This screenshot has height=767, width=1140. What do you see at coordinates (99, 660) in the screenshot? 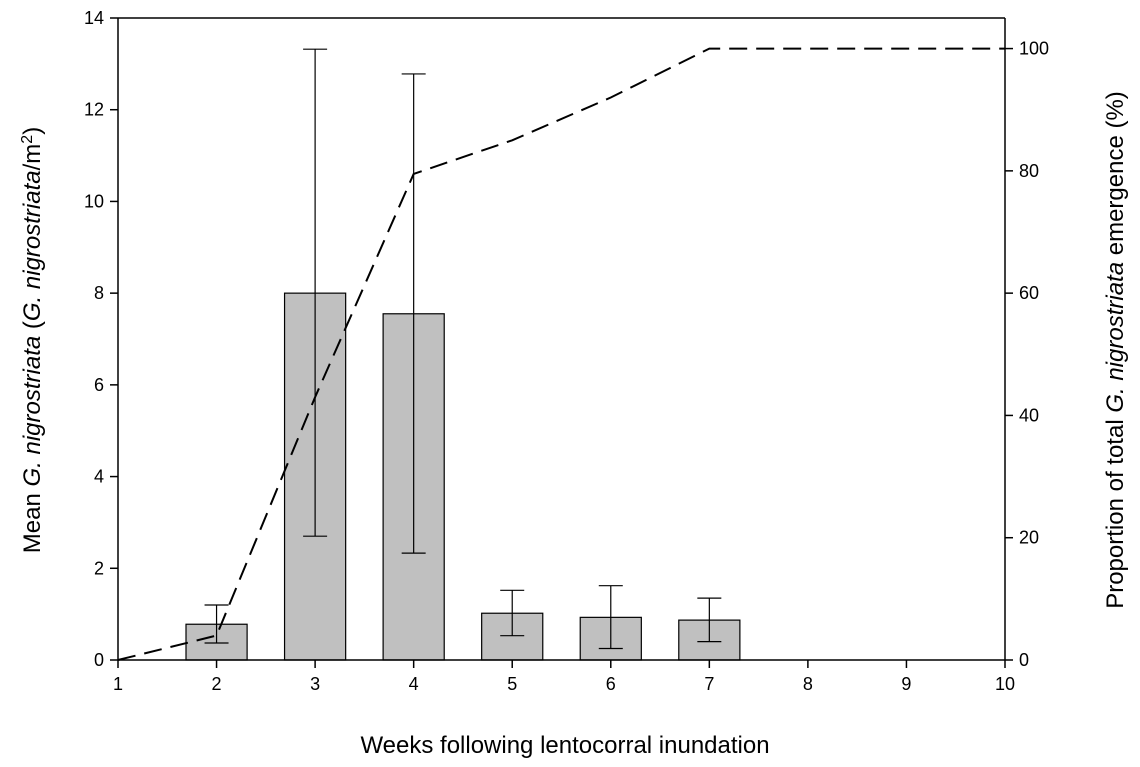
I see `y-left-tick-label: 0` at bounding box center [99, 660].